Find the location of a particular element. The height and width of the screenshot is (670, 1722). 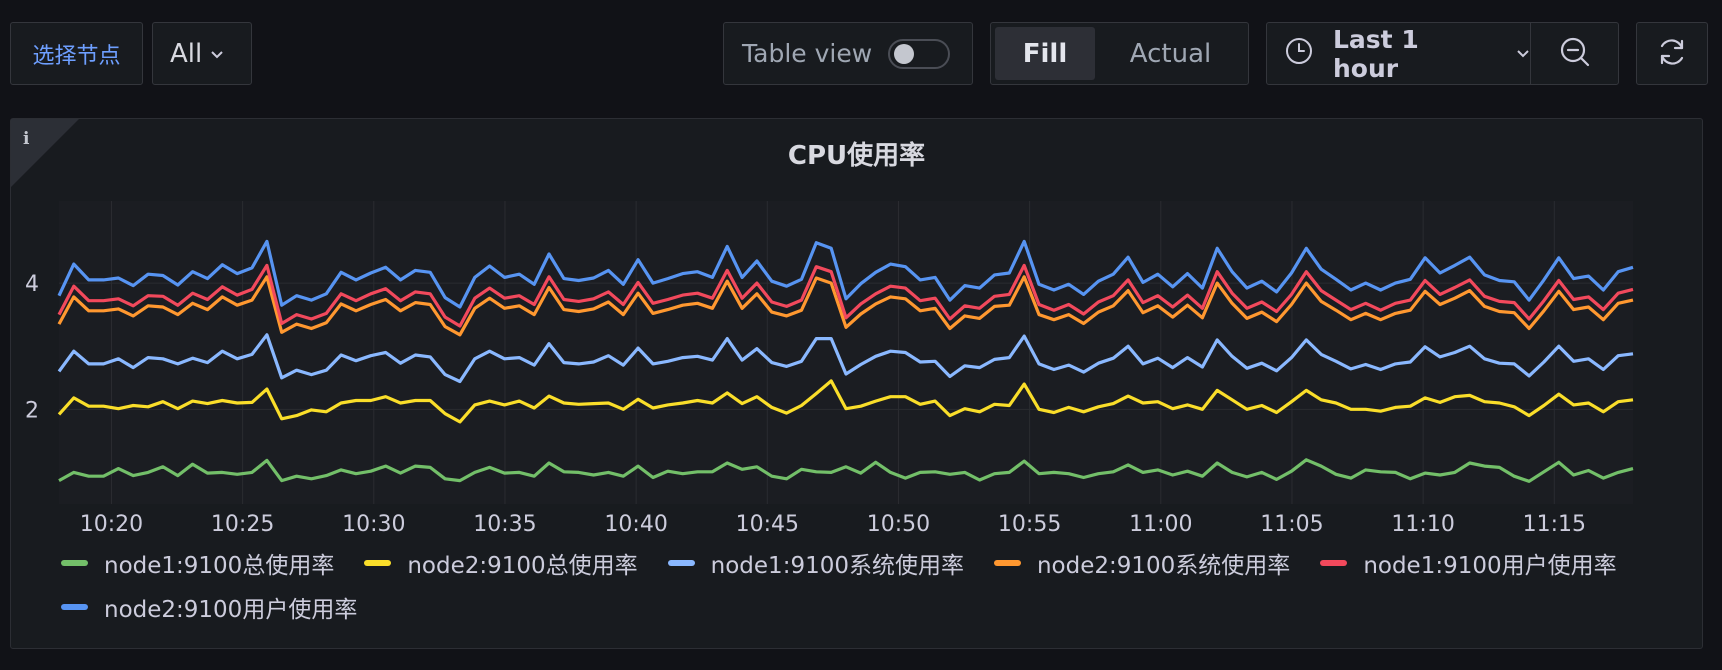

switch-knob is located at coordinates (904, 53).